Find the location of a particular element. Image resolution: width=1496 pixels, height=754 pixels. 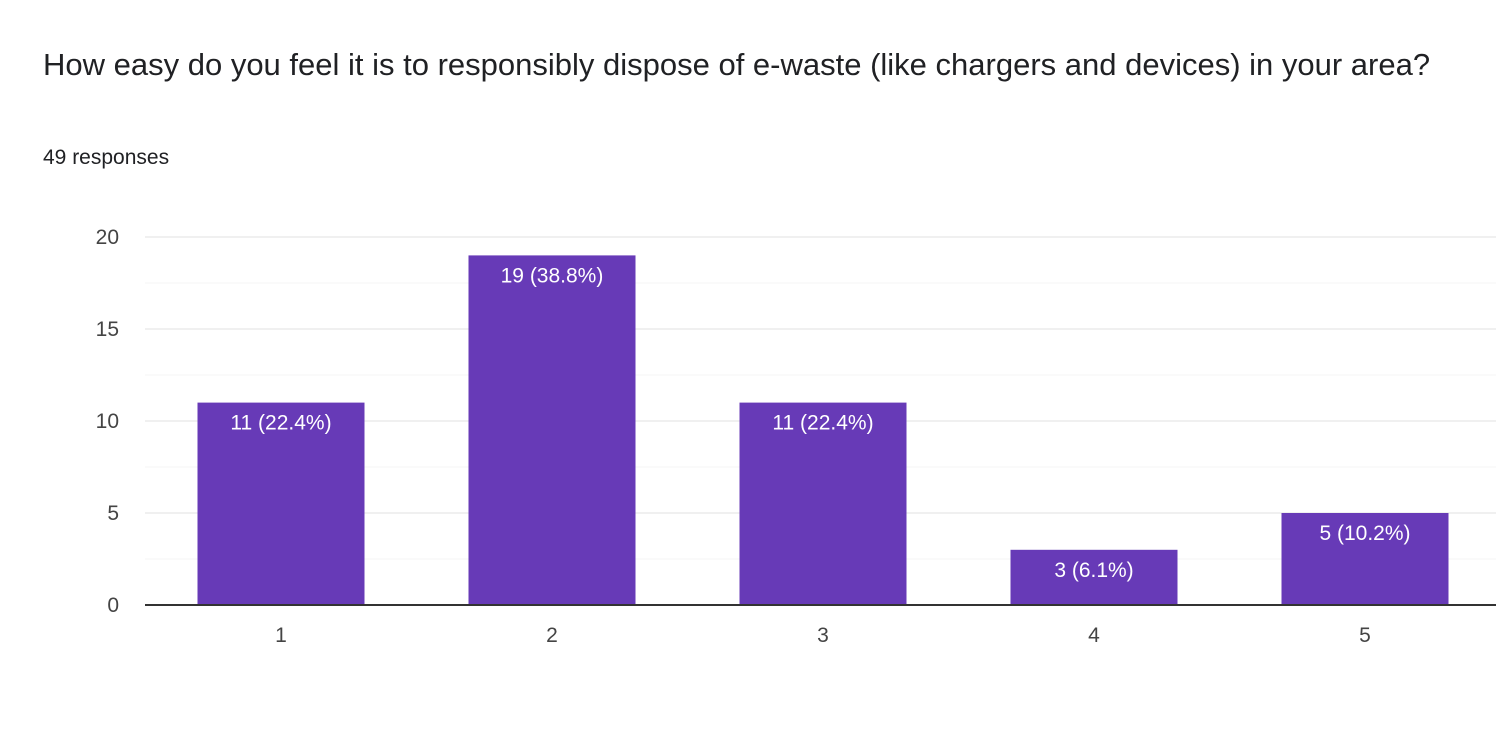

y-tick-label: 0 is located at coordinates (113, 605).